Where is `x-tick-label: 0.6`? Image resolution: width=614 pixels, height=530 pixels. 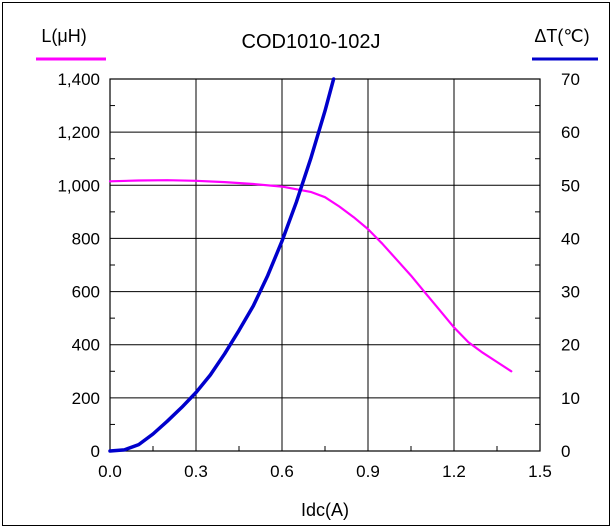 x-tick-label: 0.6 is located at coordinates (282, 471).